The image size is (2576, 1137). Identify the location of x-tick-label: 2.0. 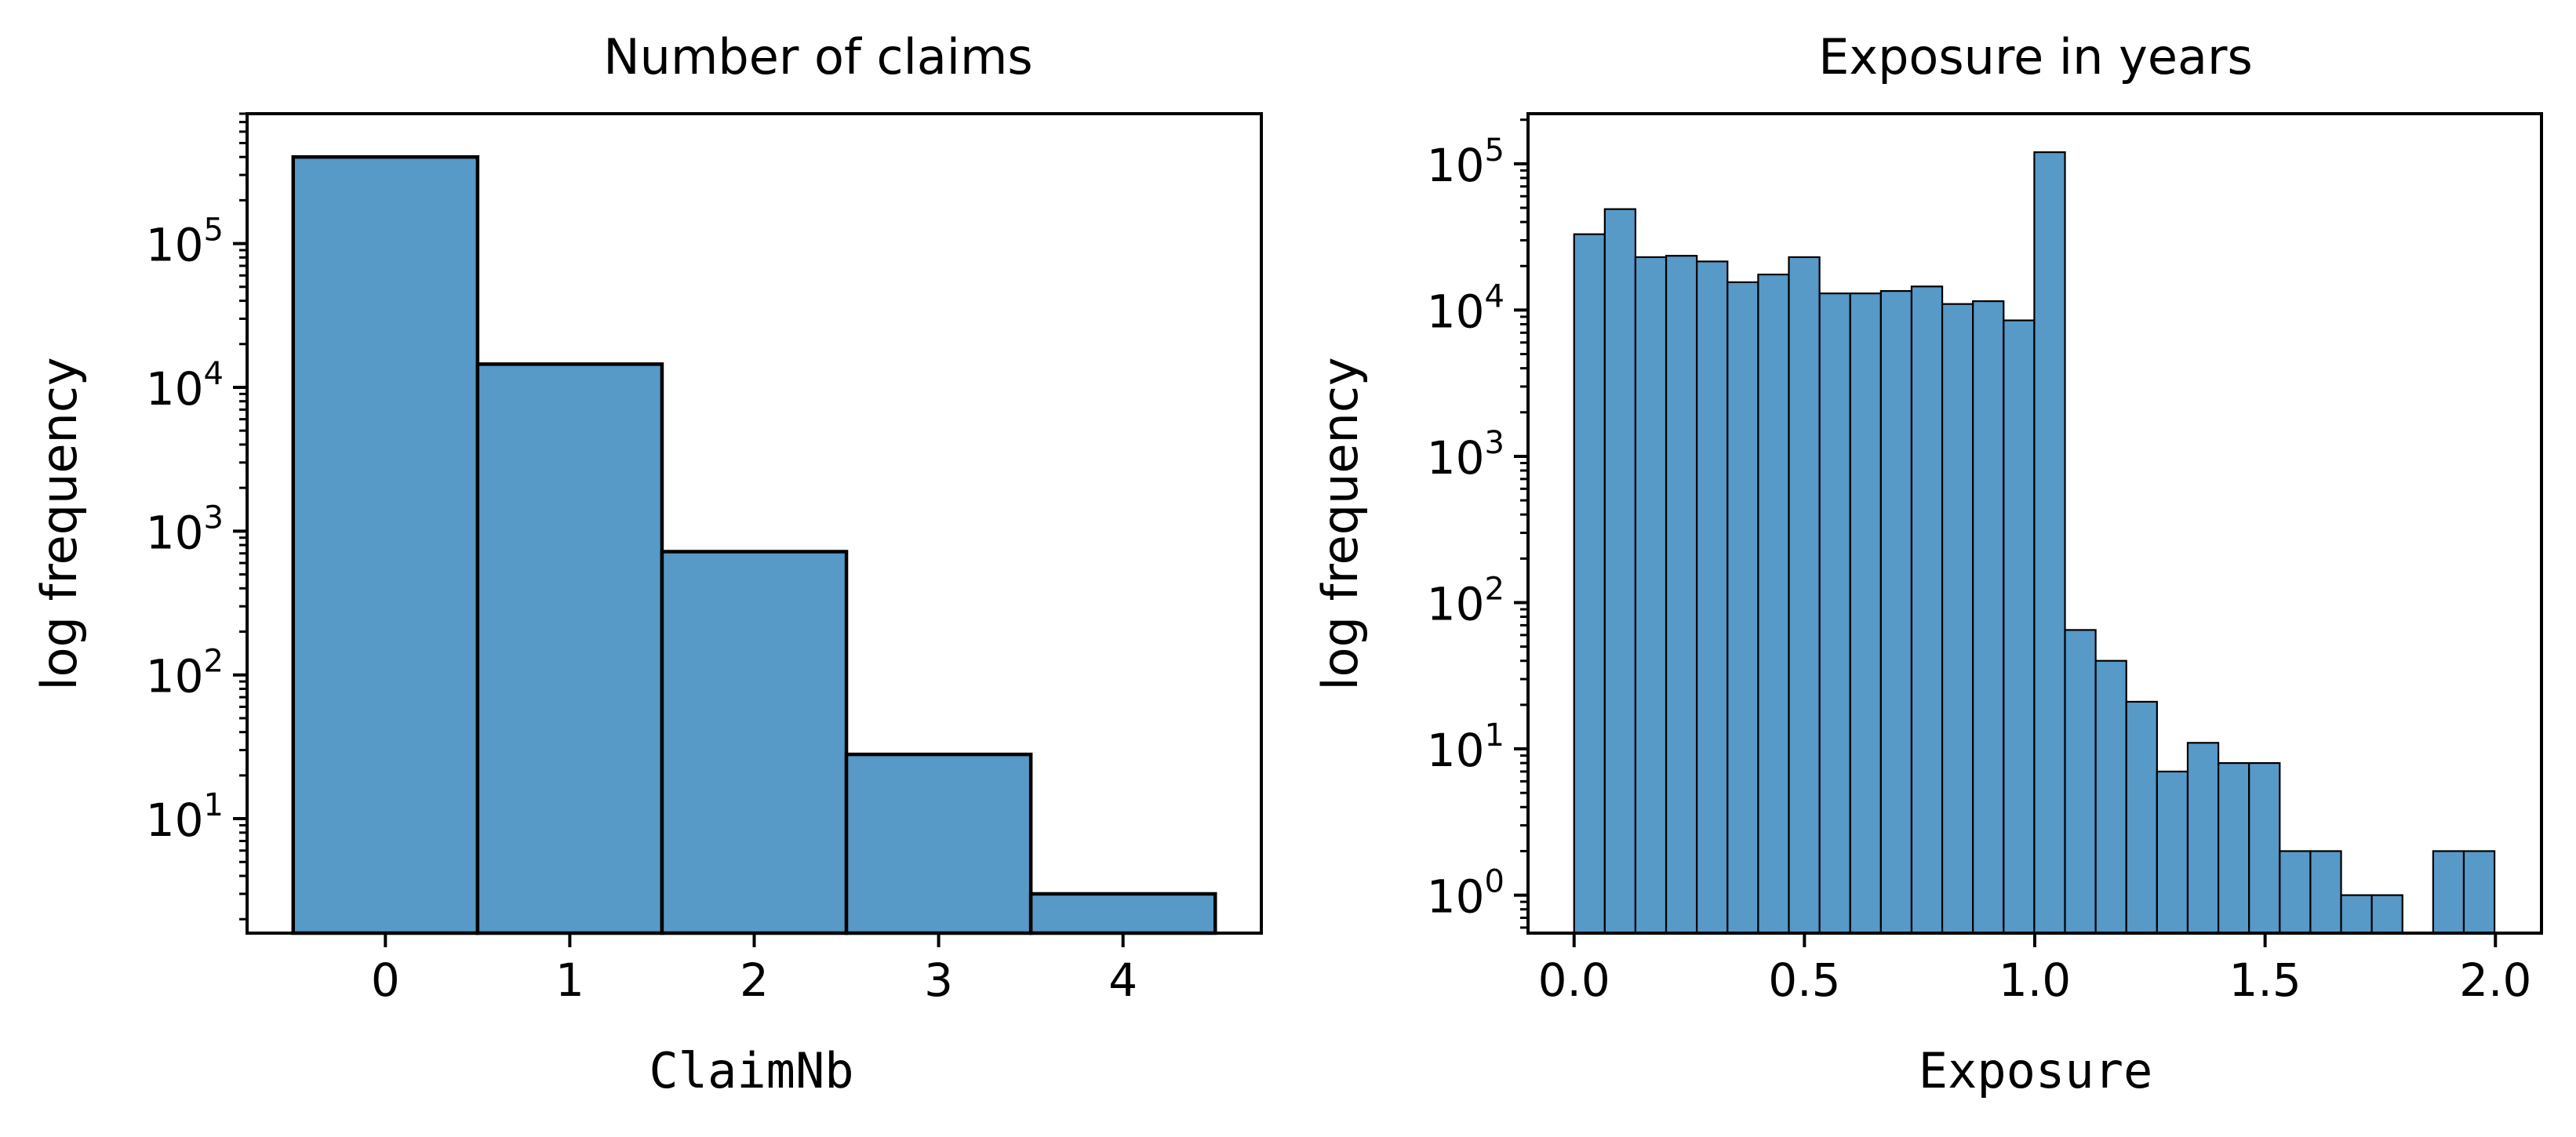
(2495, 980).